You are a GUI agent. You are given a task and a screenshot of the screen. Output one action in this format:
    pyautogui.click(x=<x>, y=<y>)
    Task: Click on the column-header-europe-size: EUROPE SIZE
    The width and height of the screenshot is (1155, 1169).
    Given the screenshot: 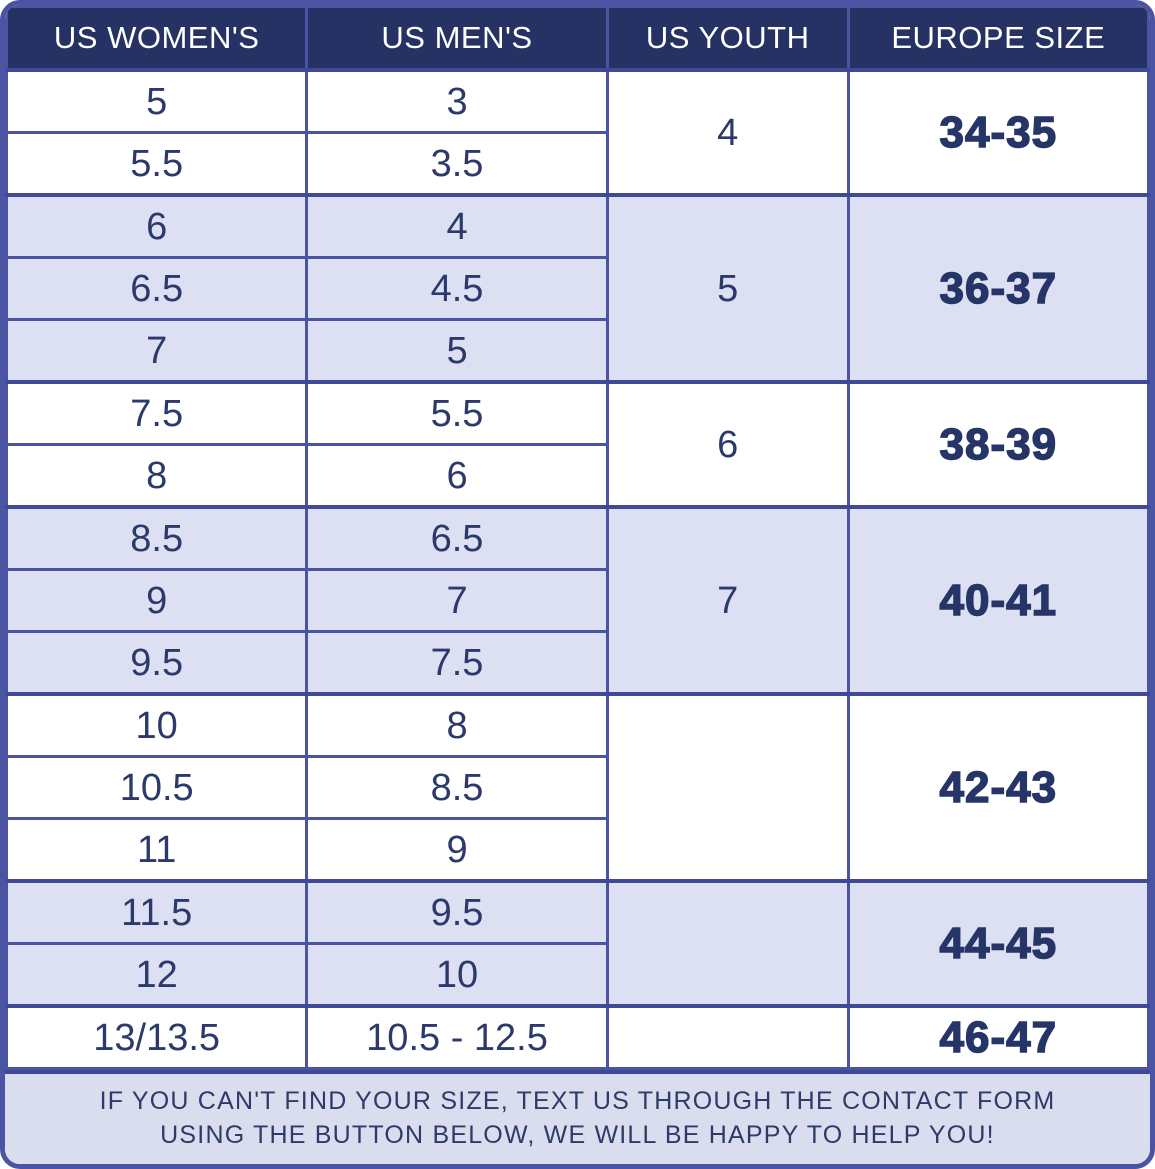 What is the action you would take?
    pyautogui.click(x=998, y=38)
    